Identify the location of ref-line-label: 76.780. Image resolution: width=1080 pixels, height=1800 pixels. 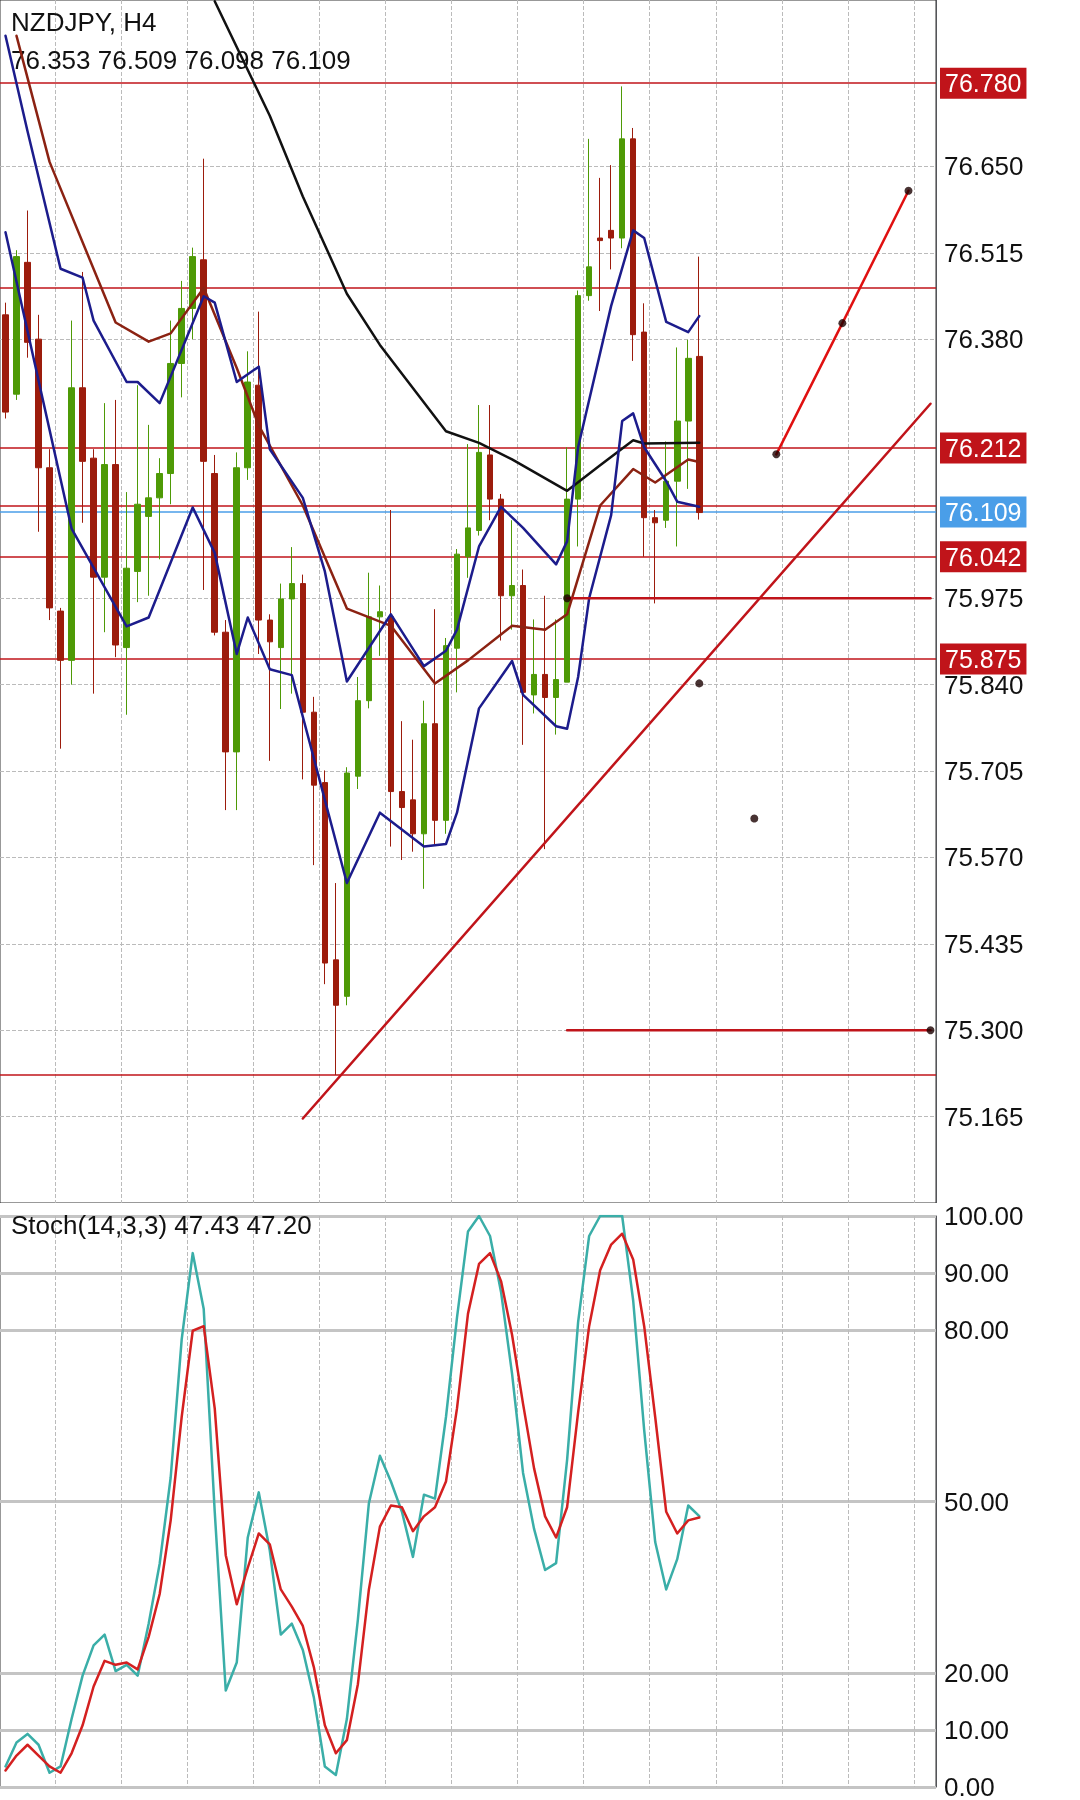
(983, 83).